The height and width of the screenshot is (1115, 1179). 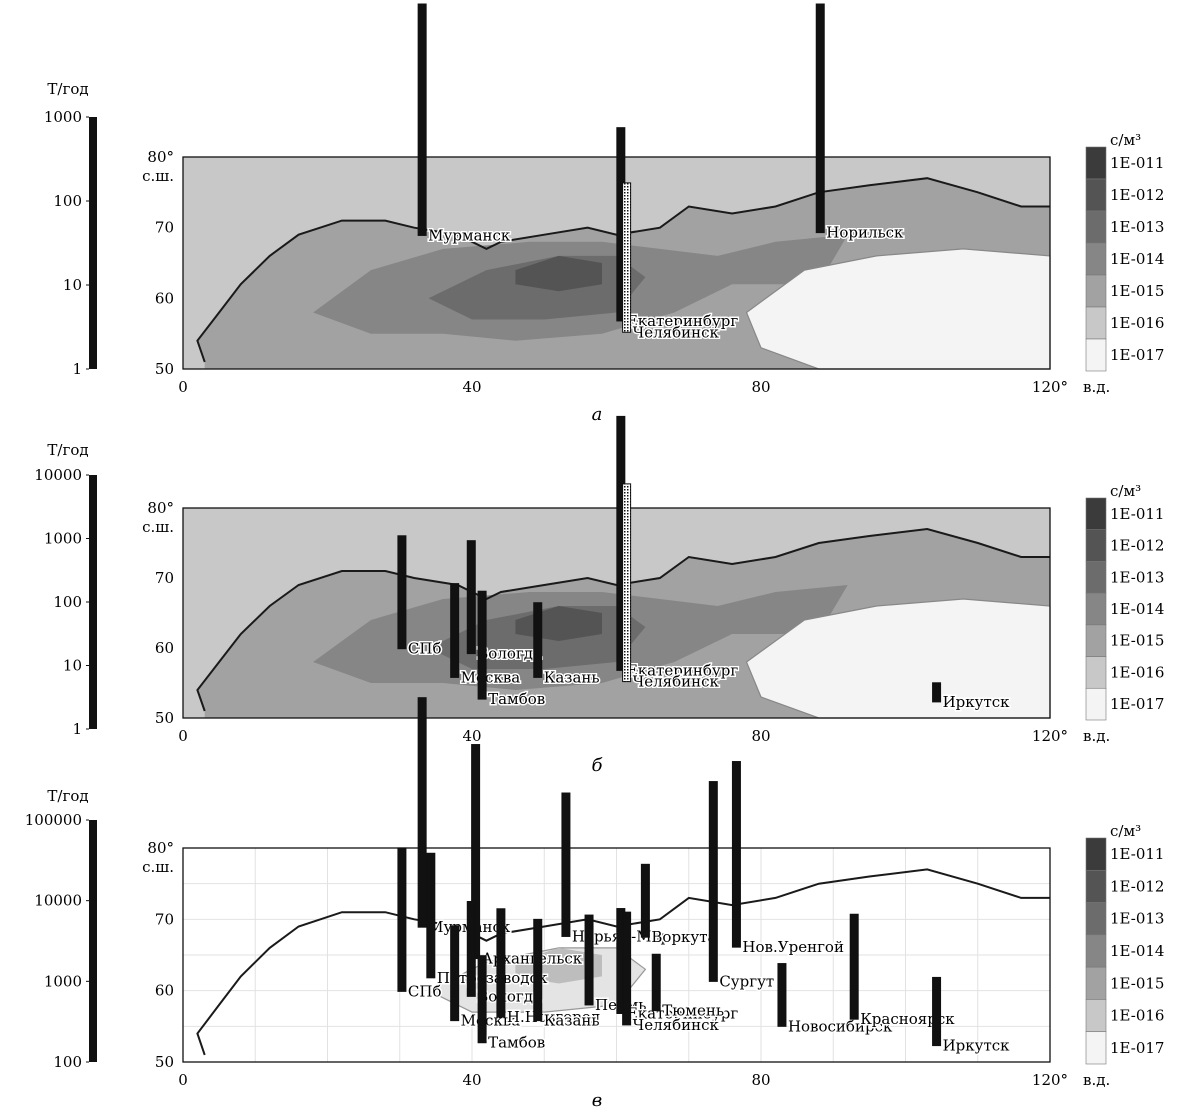 I want to click on city-label: Иркутск, so click(x=977, y=1046).